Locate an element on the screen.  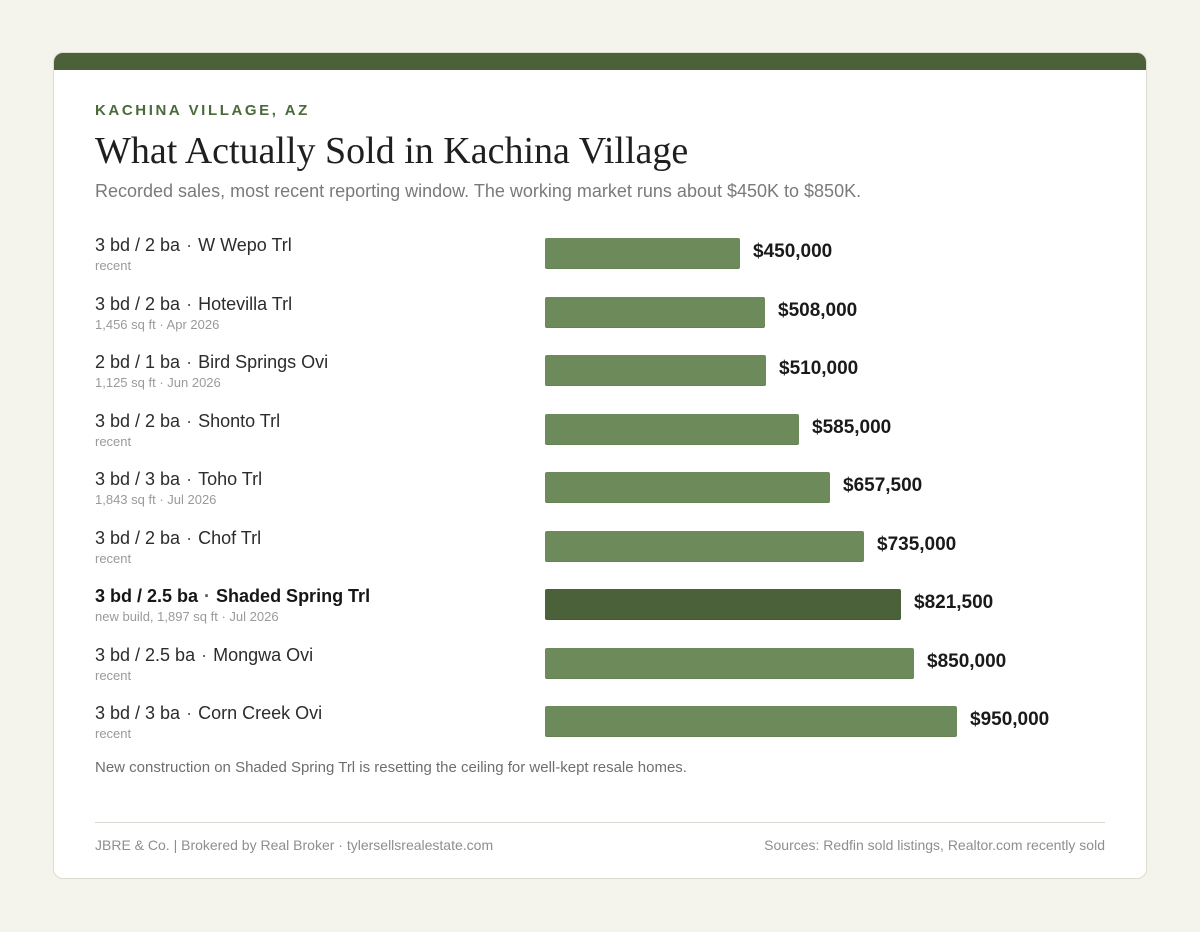
table-row: 3 bd / 2 ba · Shonto Trl recent $585,000 is located at coordinates (600, 440).